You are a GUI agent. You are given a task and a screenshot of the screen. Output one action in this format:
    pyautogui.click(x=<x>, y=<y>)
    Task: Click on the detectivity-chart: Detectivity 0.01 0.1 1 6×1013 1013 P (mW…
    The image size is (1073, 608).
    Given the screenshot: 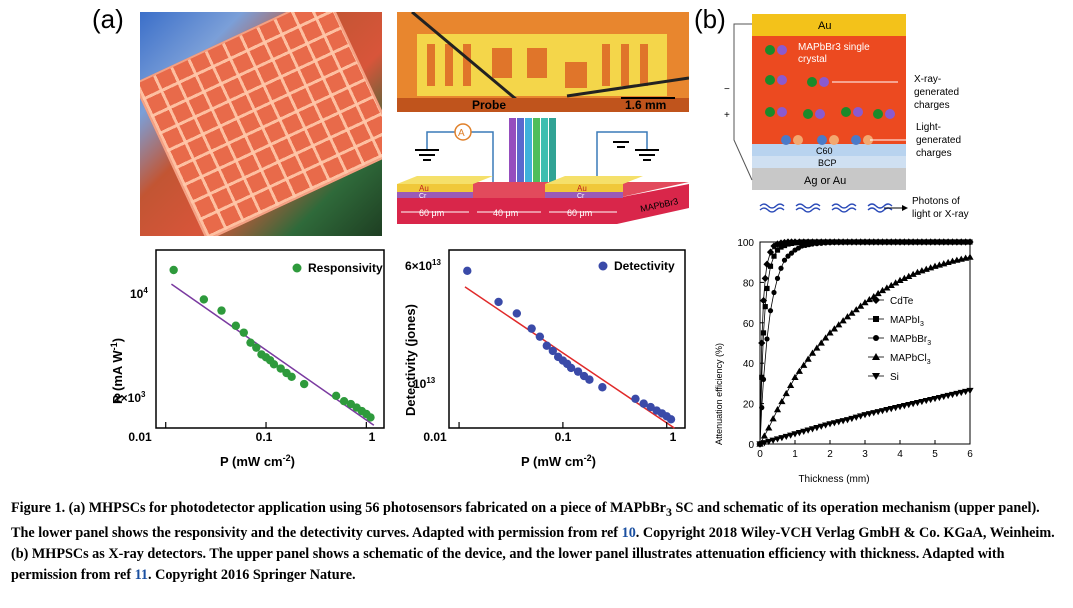 What is the action you would take?
    pyautogui.click(x=544, y=359)
    